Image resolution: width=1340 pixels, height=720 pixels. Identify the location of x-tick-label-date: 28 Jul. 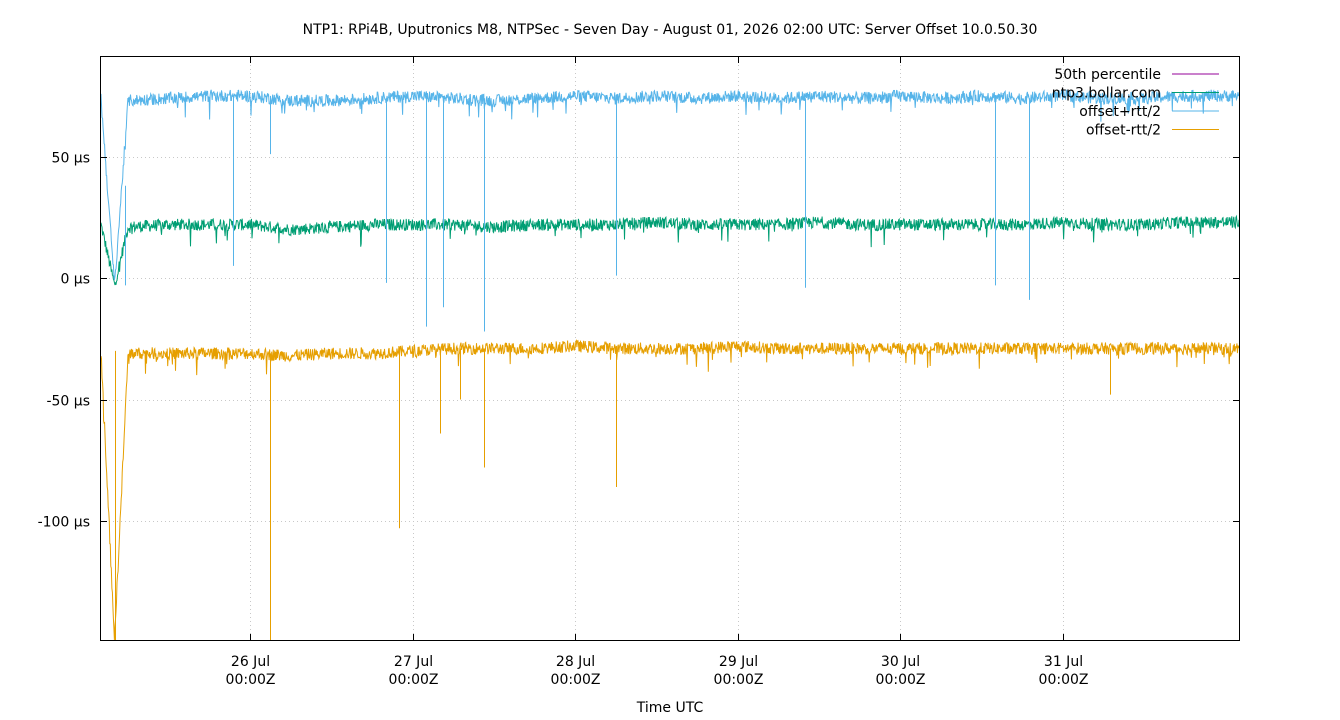
(575, 662).